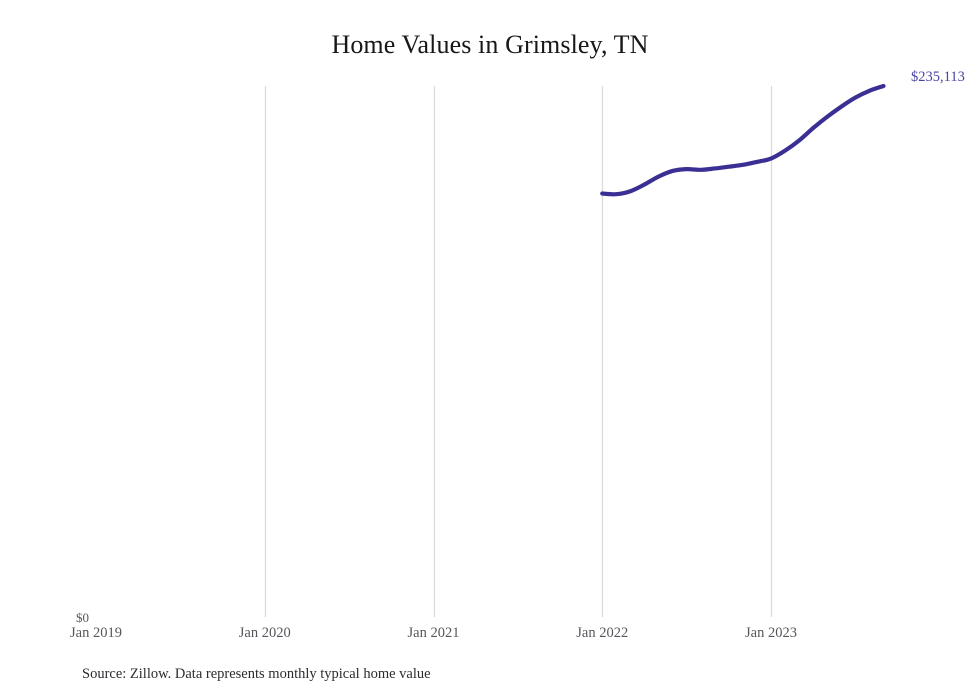 This screenshot has width=980, height=699. I want to click on series-group, so click(743, 140).